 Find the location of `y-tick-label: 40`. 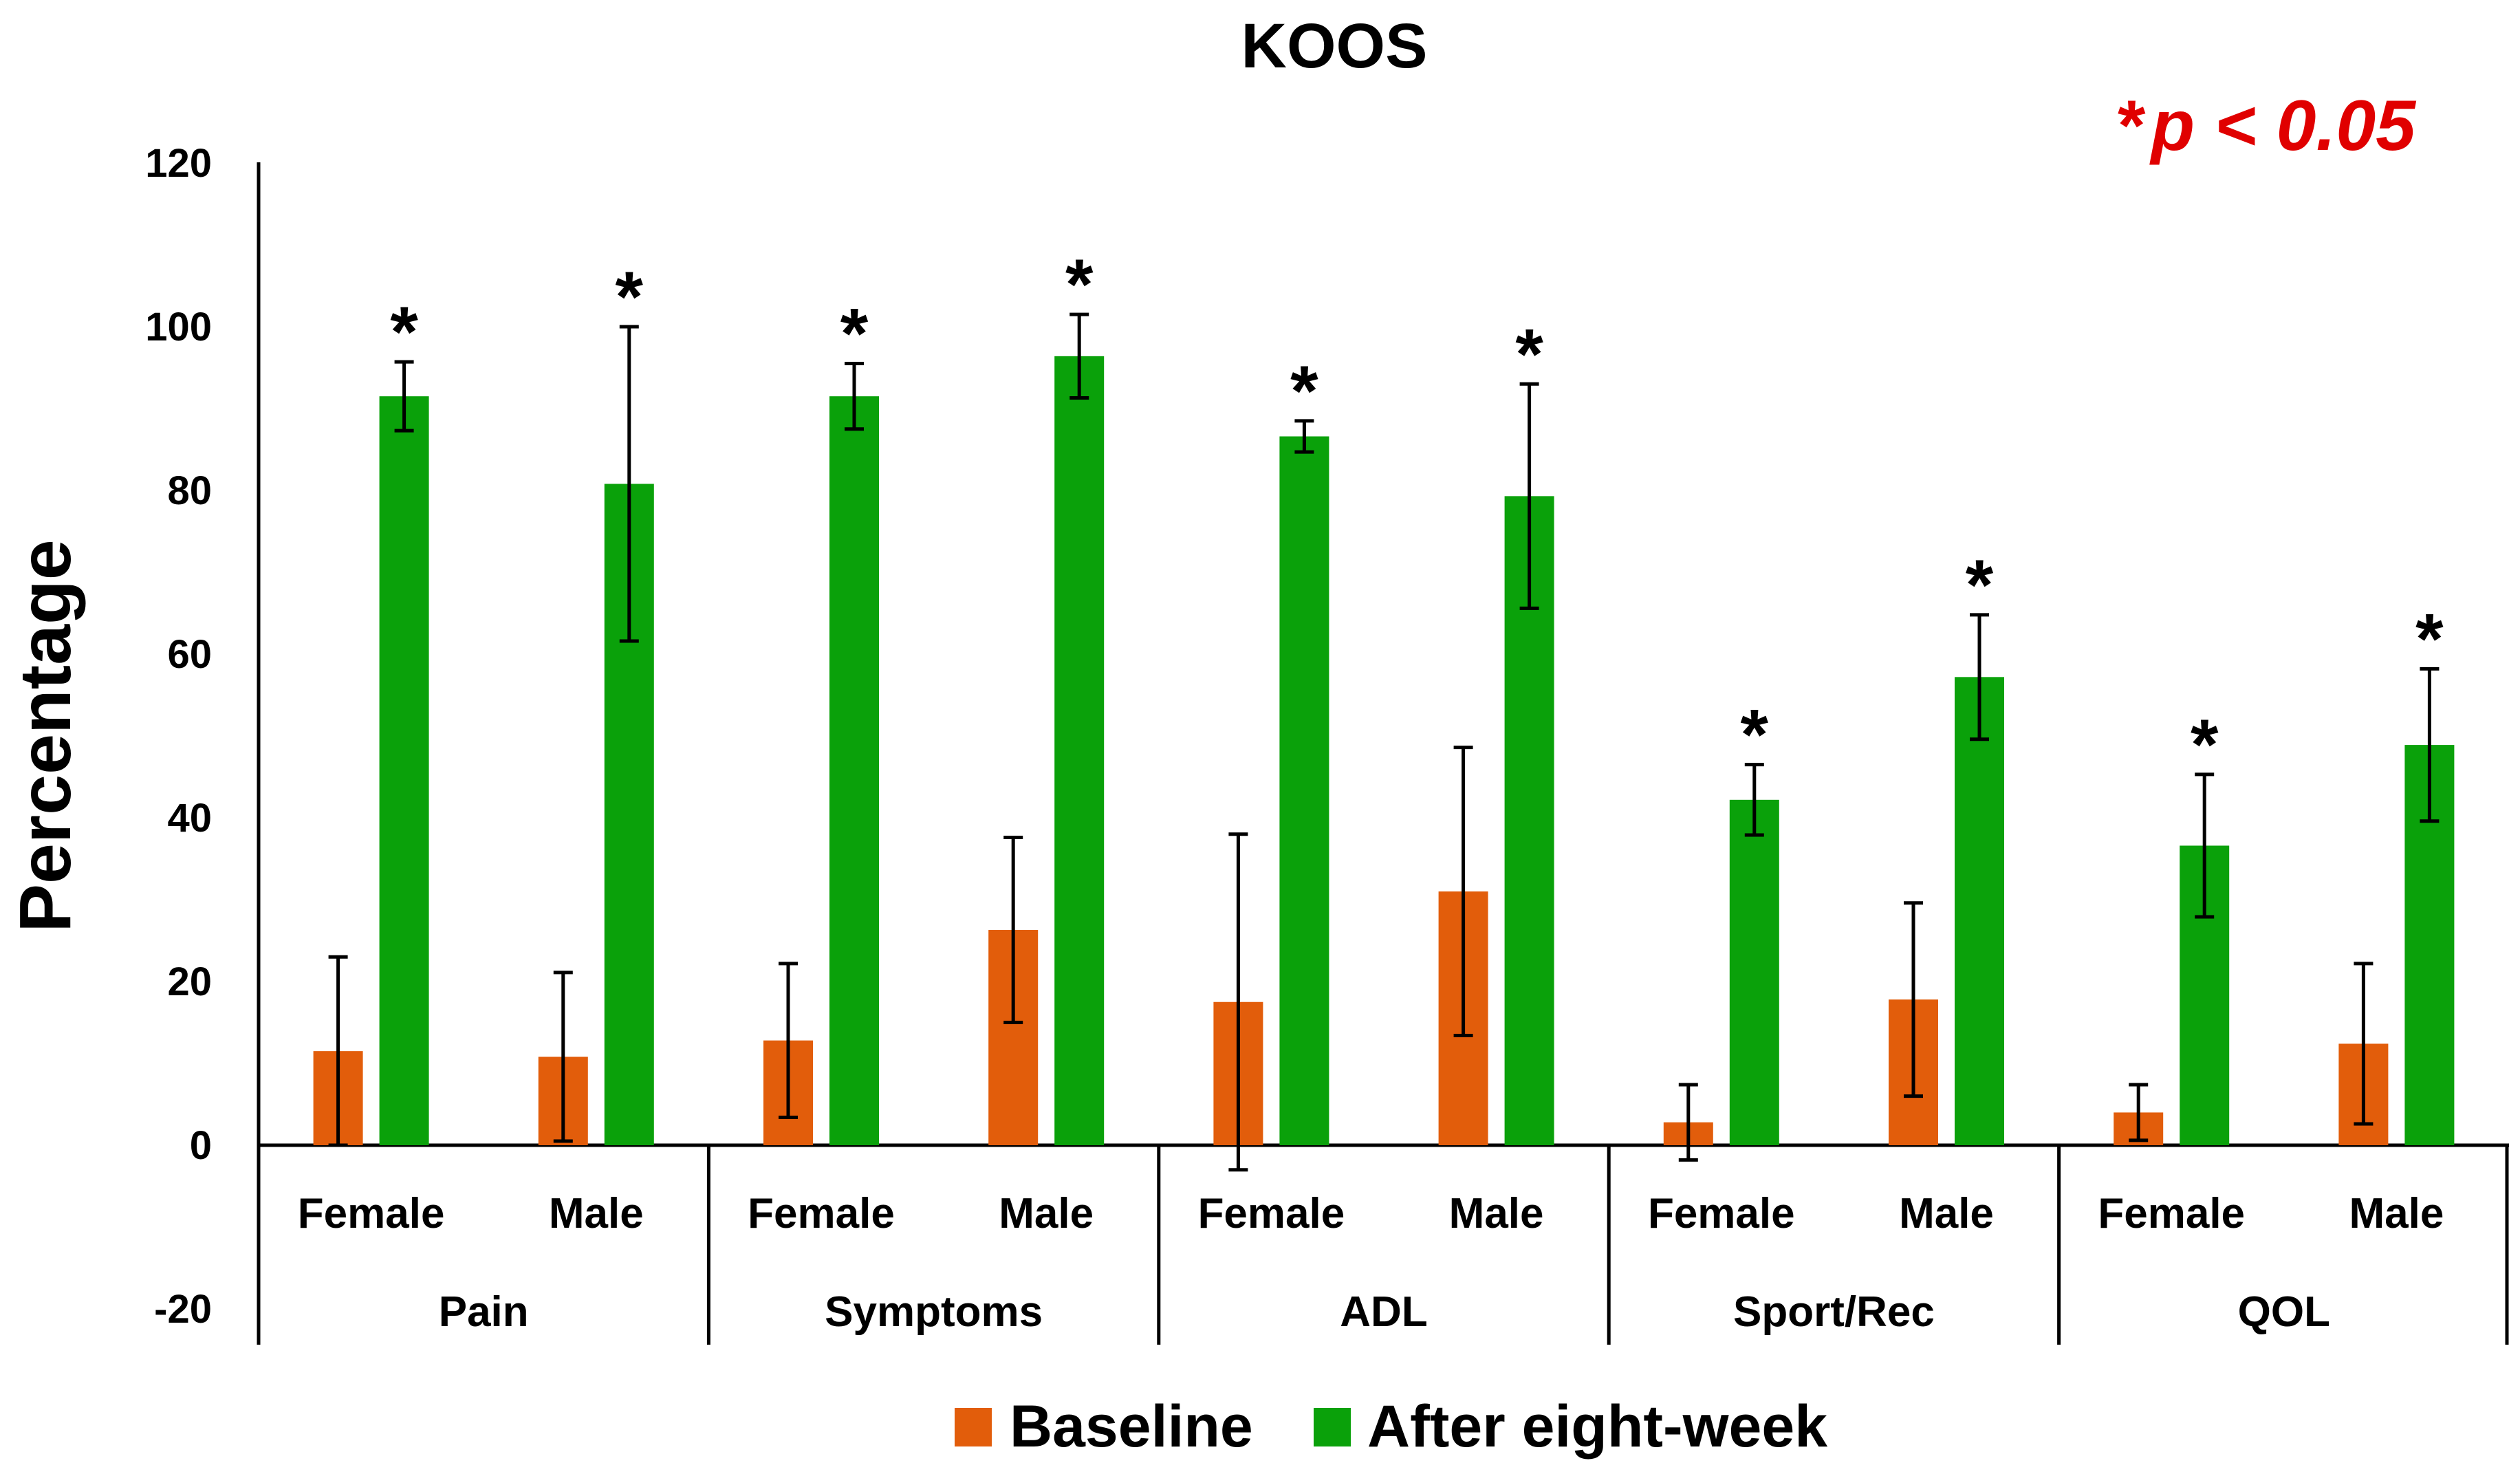

y-tick-label: 40 is located at coordinates (189, 818).